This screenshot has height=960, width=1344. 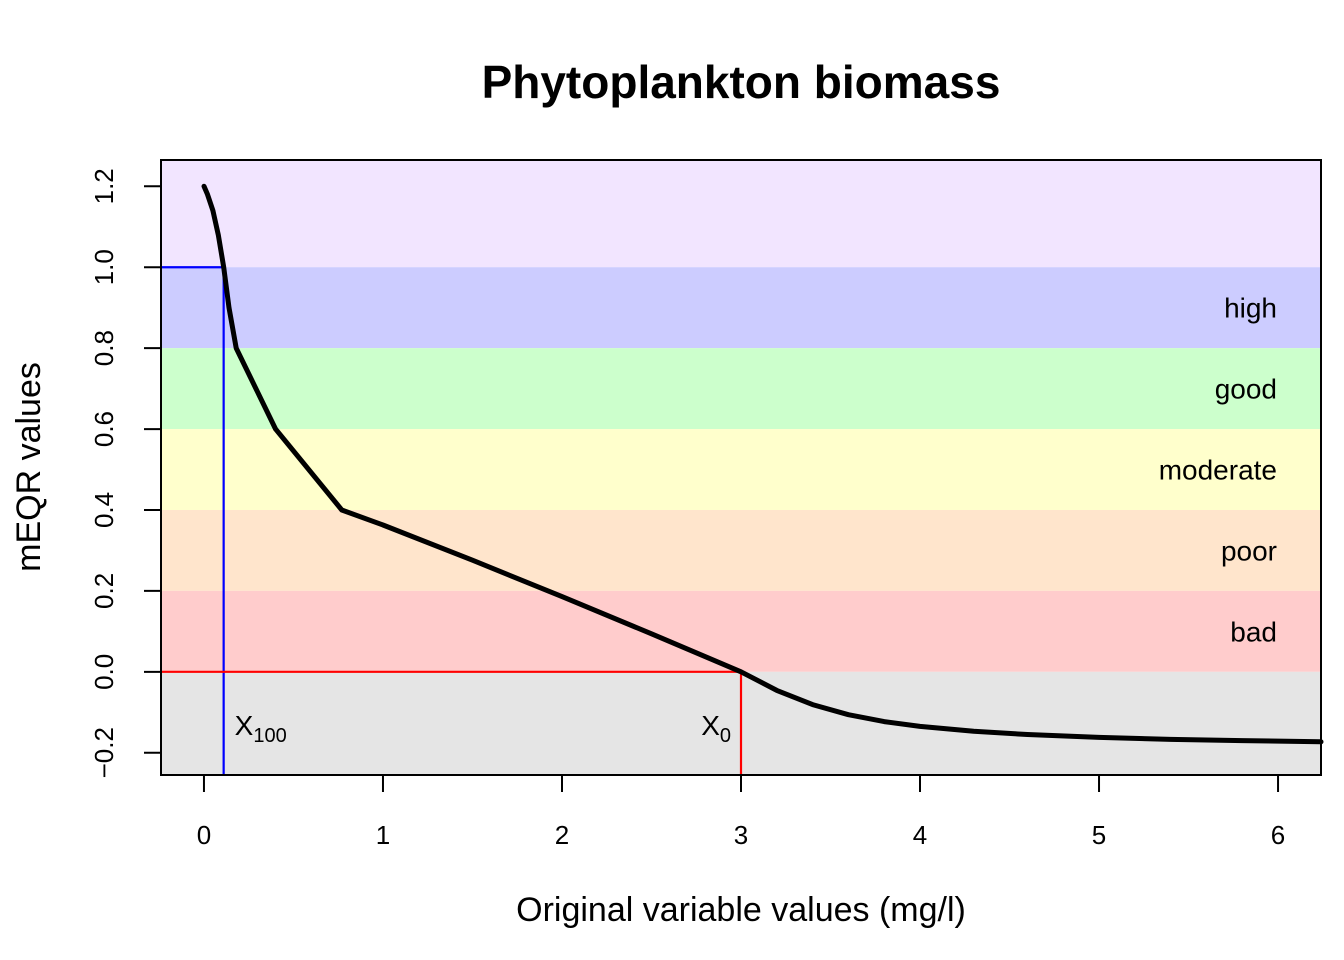 What do you see at coordinates (1246, 389) in the screenshot?
I see `band-label-good: good` at bounding box center [1246, 389].